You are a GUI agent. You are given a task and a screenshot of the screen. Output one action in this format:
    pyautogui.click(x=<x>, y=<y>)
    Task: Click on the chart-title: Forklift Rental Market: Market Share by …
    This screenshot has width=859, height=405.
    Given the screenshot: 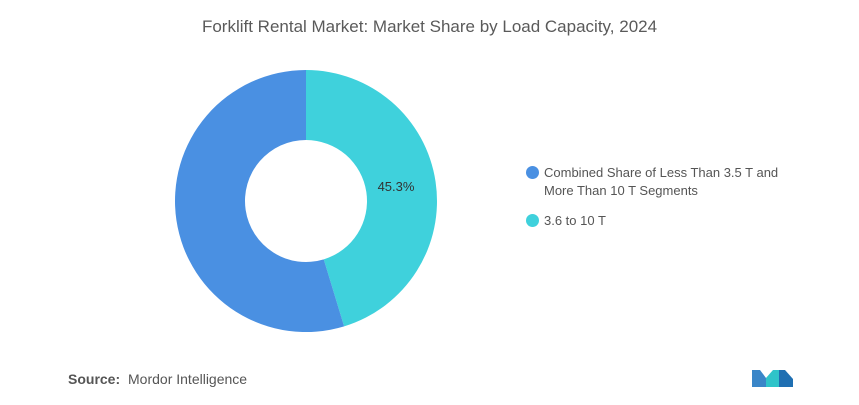 What is the action you would take?
    pyautogui.click(x=429, y=26)
    